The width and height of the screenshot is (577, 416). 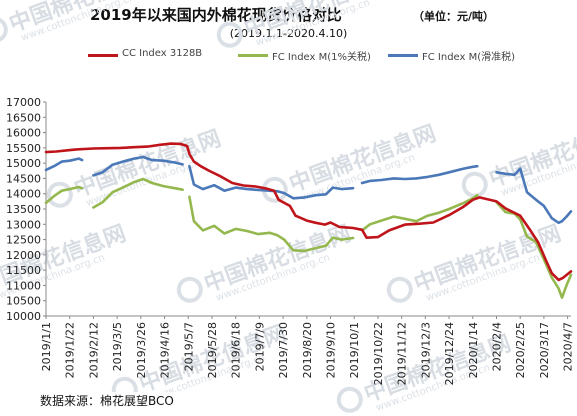 I want to click on legend-swatch-fc-tax, so click(x=253, y=55).